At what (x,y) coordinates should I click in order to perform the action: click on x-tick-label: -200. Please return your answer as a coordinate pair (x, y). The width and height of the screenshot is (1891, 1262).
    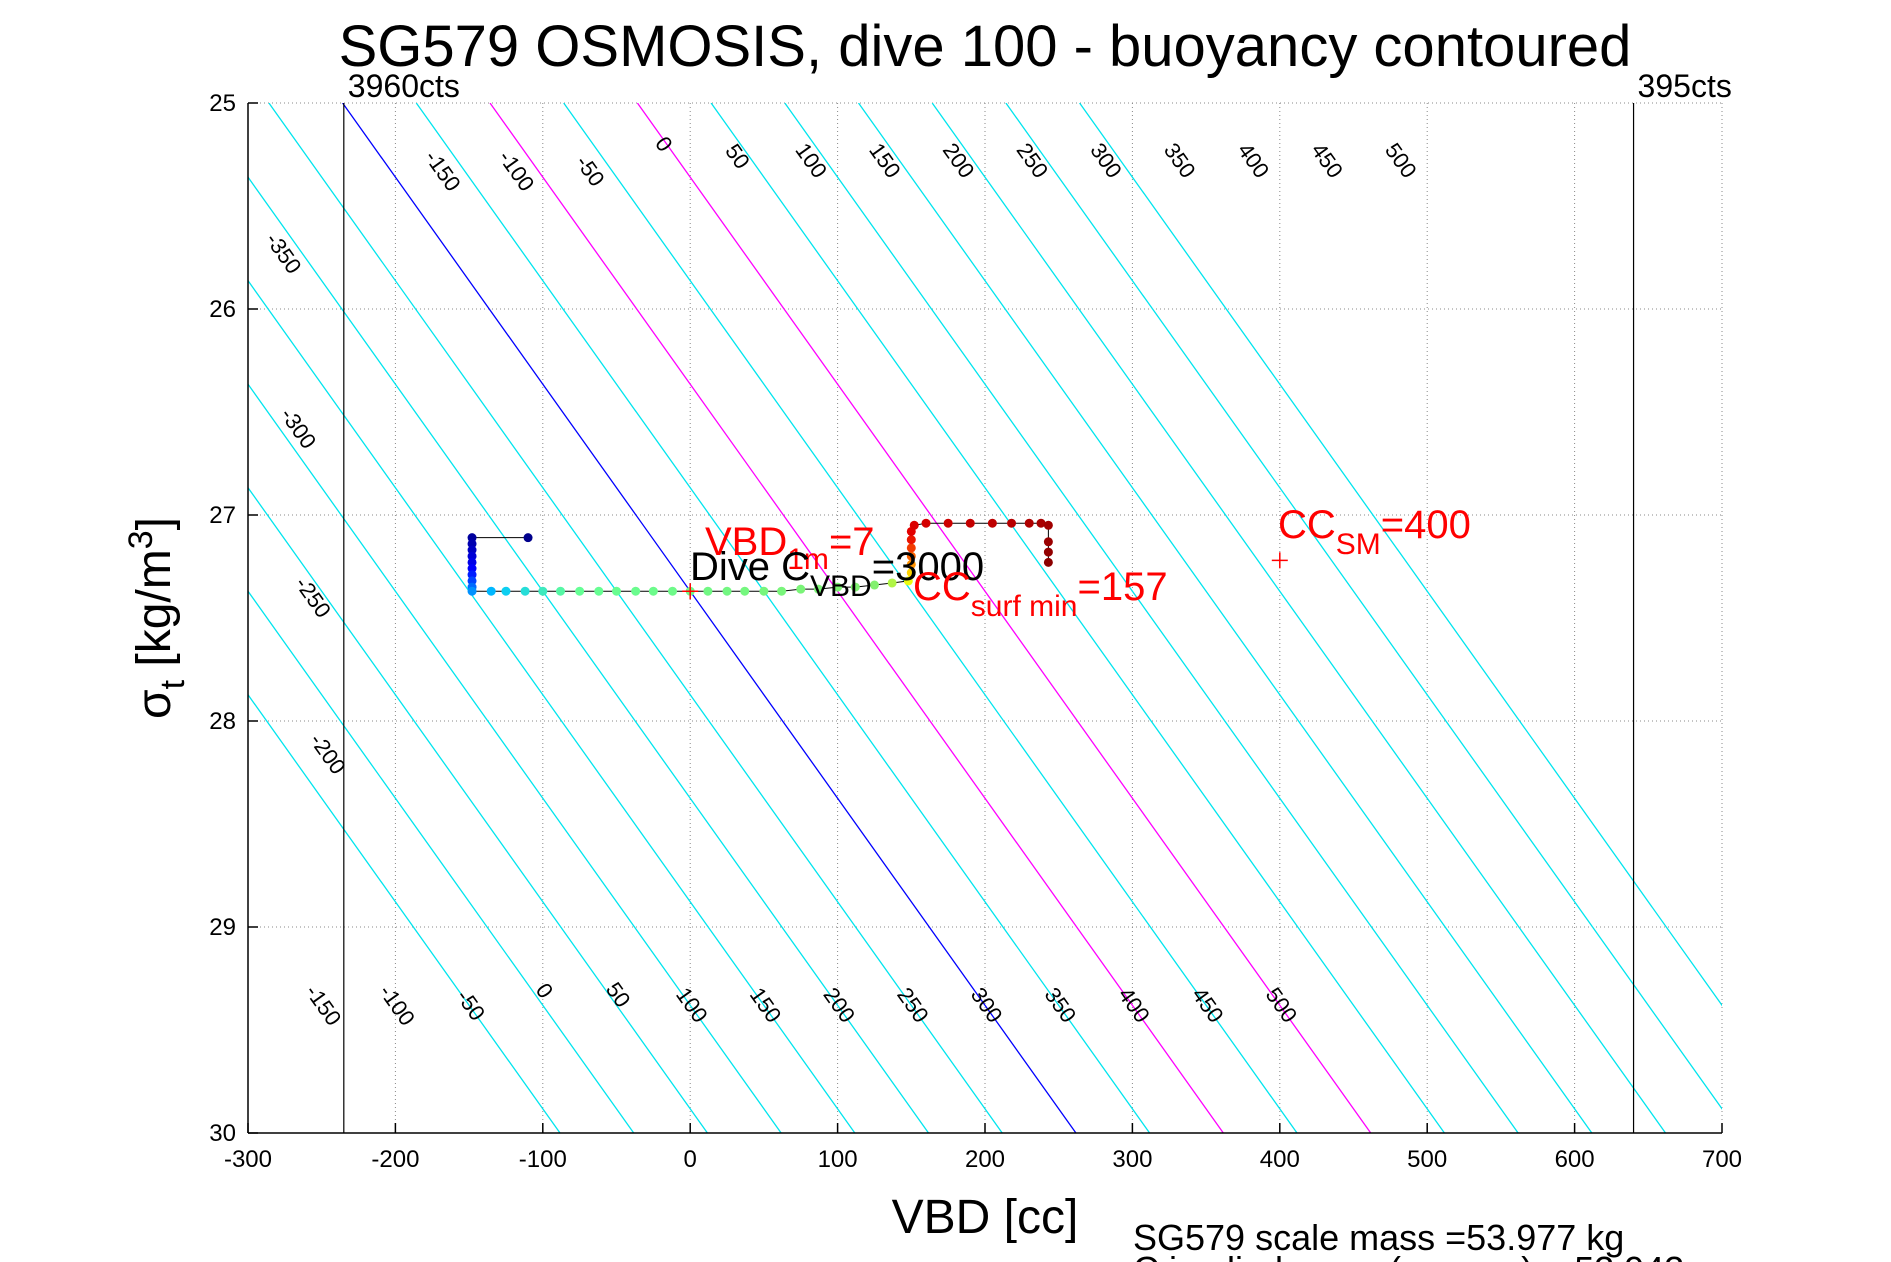
    Looking at the image, I should click on (395, 1159).